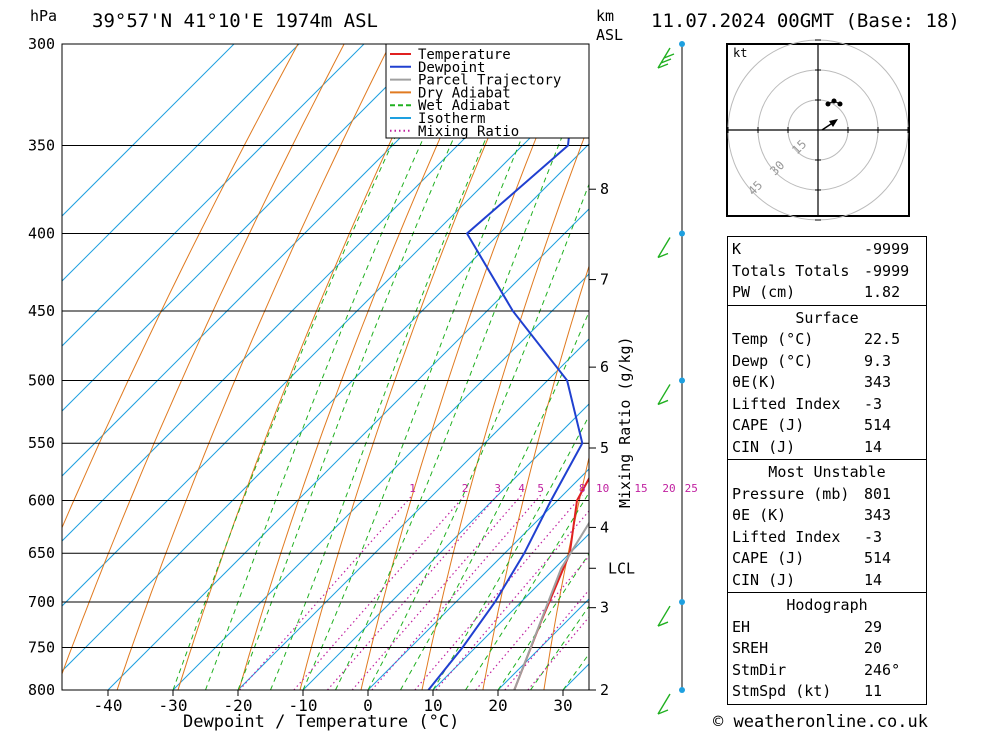 This screenshot has width=1000, height=733. I want to click on surface-index-row: θE(K) 343, so click(827, 383).